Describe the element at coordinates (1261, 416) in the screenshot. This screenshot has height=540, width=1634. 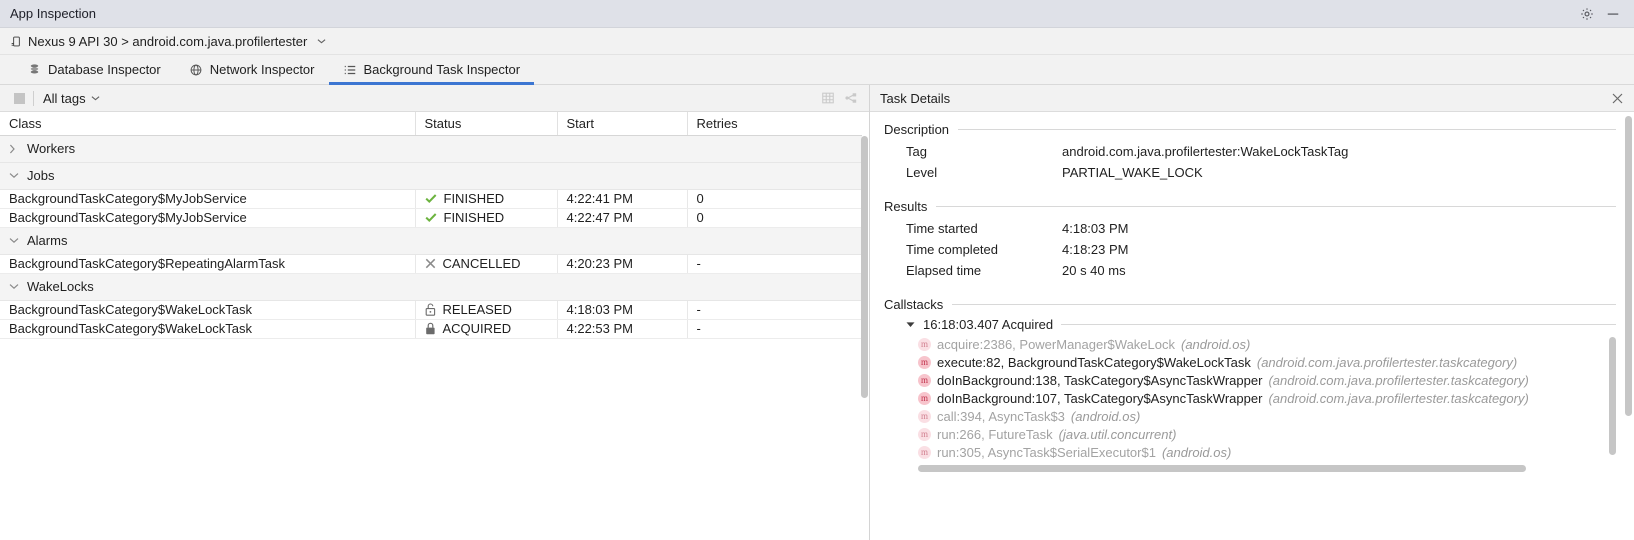
I see `callstack-frame: m call:394, AsyncTask$3 (android.os)` at that location.